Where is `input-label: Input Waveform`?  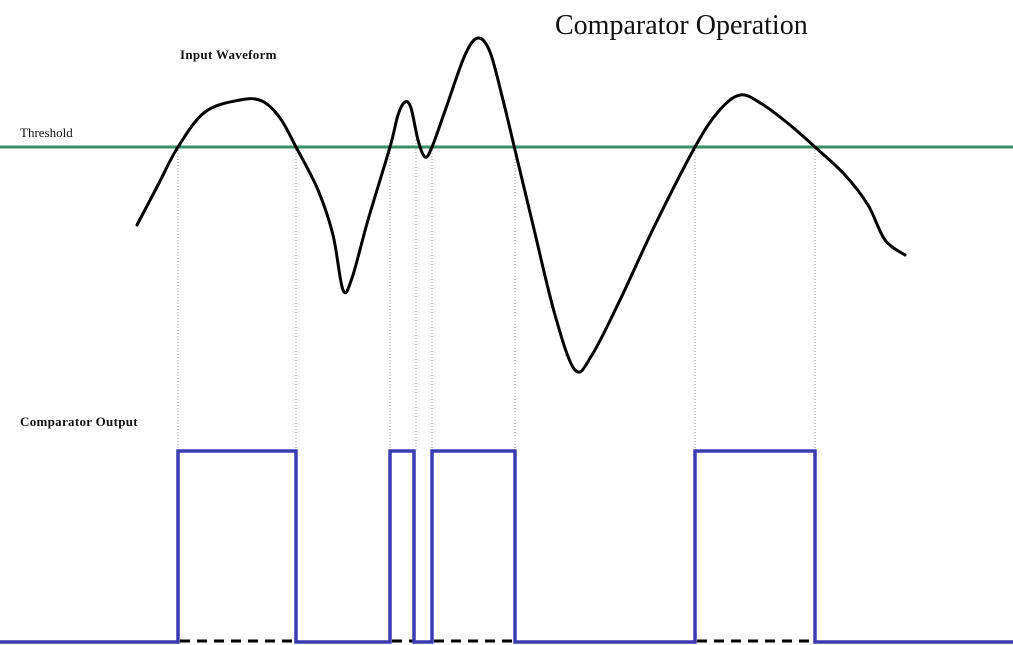 input-label: Input Waveform is located at coordinates (228, 54).